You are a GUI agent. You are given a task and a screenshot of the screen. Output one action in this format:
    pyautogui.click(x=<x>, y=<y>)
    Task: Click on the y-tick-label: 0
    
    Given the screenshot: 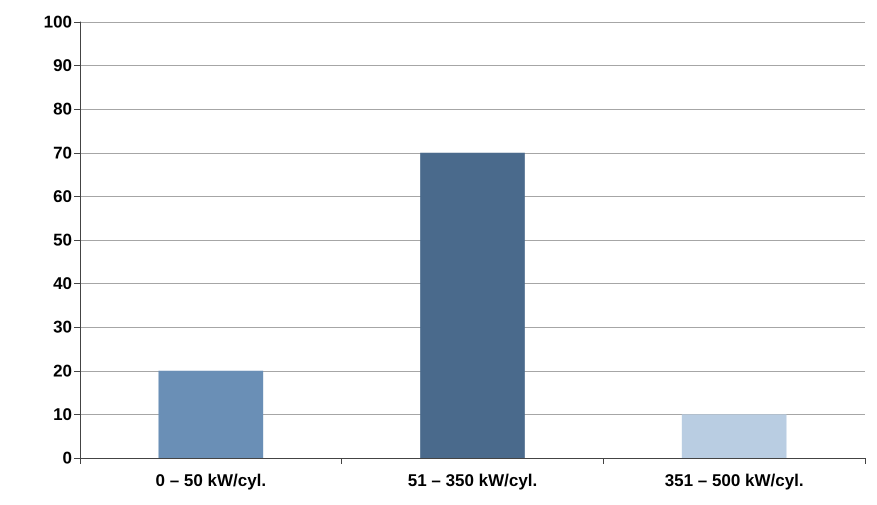 What is the action you would take?
    pyautogui.click(x=67, y=458)
    